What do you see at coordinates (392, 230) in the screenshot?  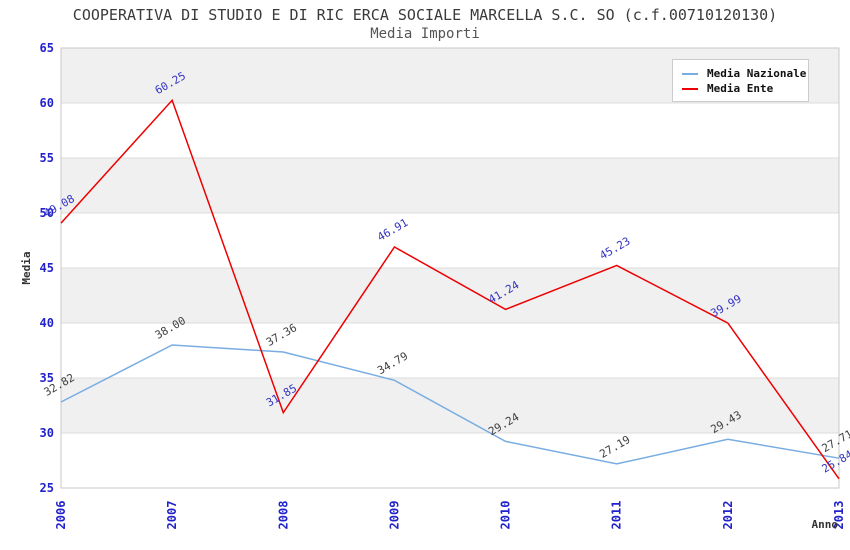 I see `data-label-media-ente: 46.91` at bounding box center [392, 230].